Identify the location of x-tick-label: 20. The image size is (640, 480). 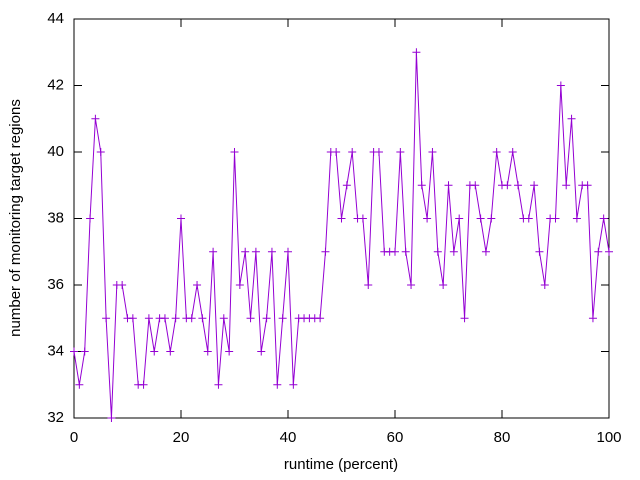
(181, 437).